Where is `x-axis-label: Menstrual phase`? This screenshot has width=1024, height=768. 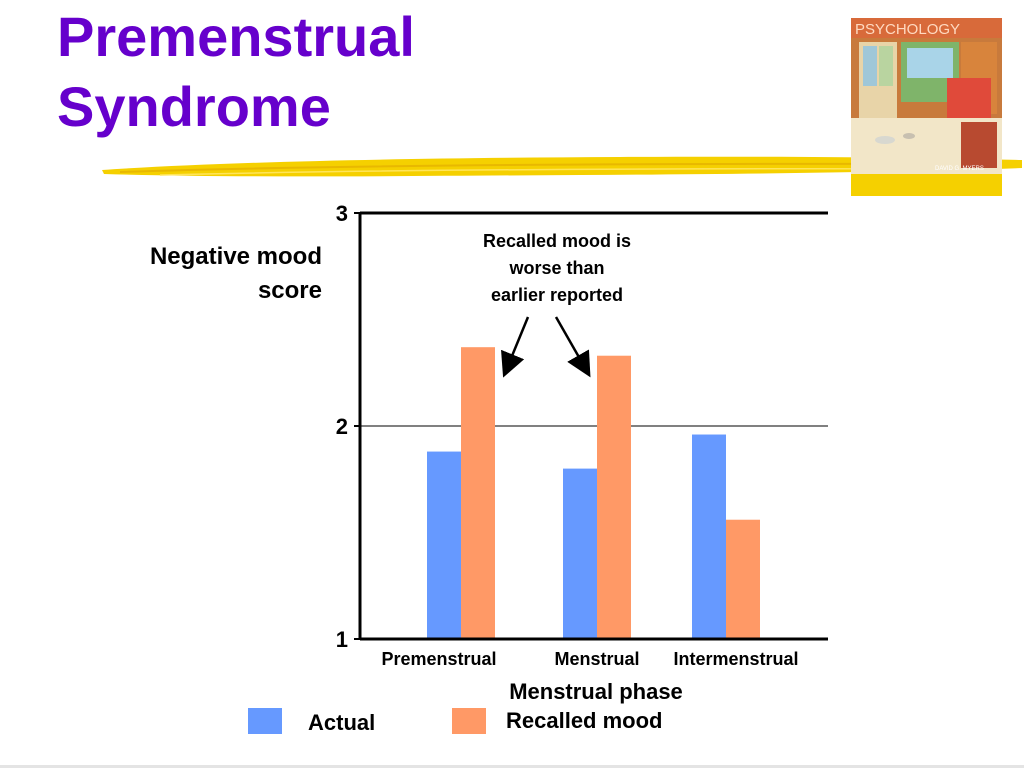
x-axis-label: Menstrual phase is located at coordinates (596, 691).